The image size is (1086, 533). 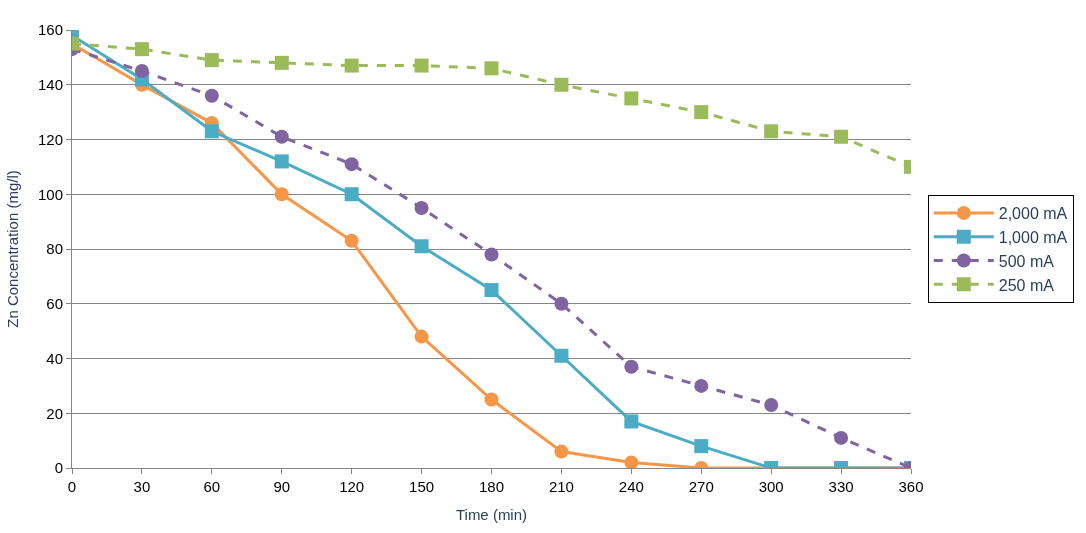 I want to click on y-tick-label: 0, so click(x=58, y=468).